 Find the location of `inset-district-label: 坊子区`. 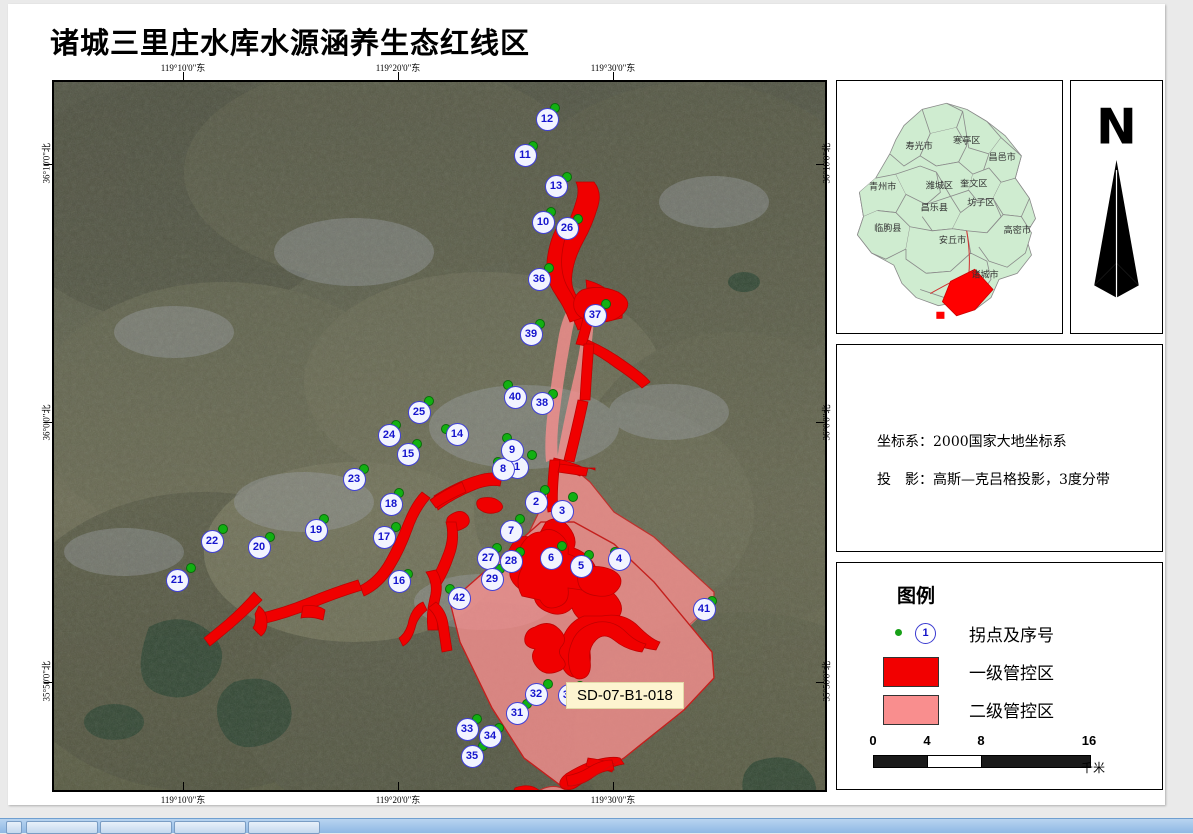

inset-district-label: 坊子区 is located at coordinates (980, 202).